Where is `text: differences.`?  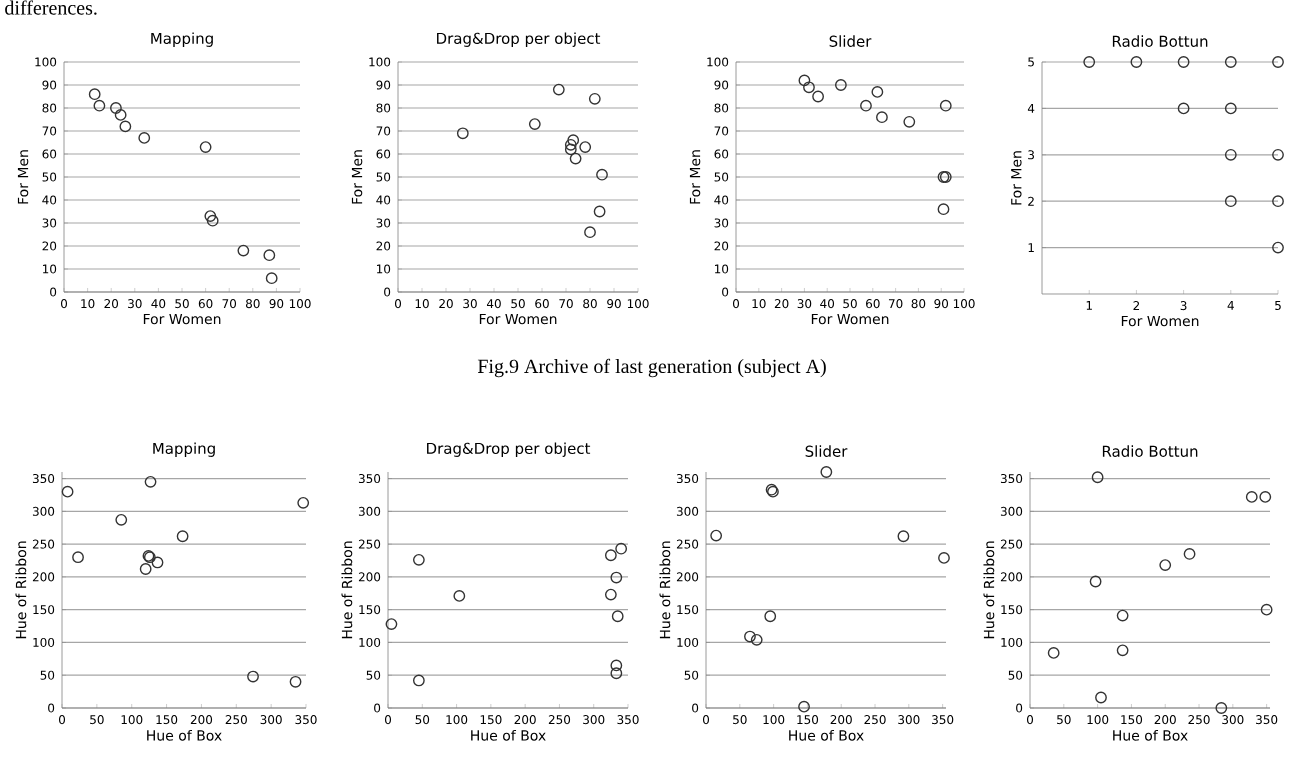 text: differences. is located at coordinates (51, 7).